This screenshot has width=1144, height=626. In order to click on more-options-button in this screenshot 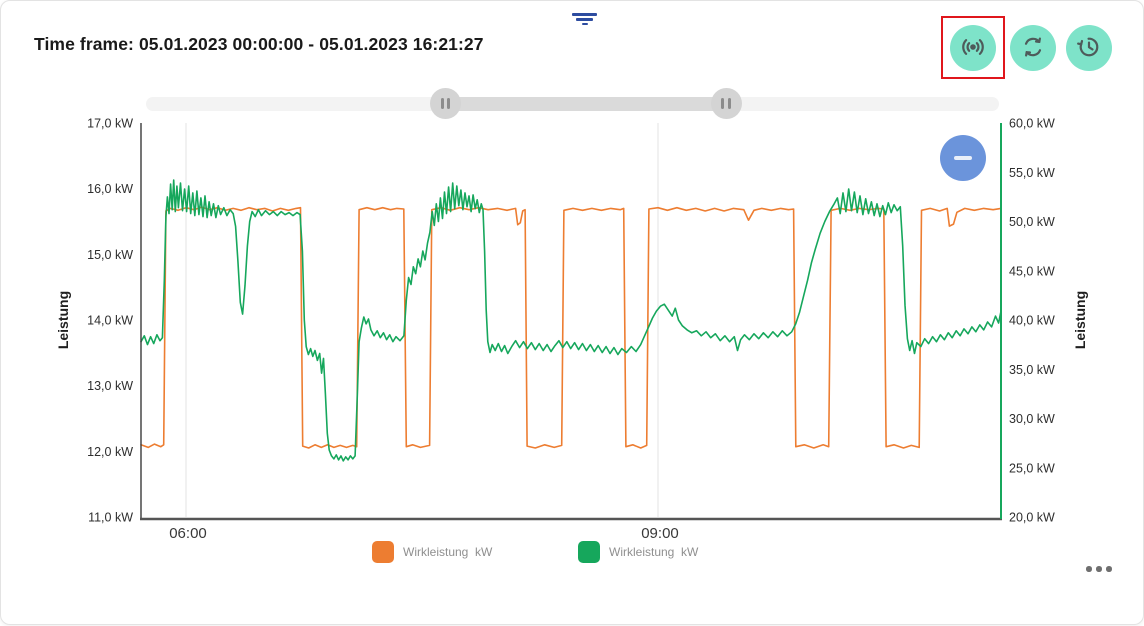, I will do `click(1099, 569)`.